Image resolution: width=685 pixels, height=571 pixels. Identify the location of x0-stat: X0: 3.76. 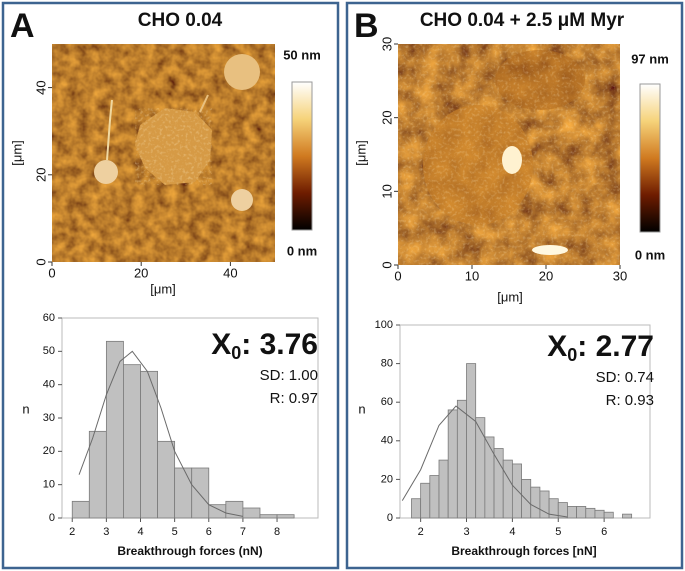
(264, 345).